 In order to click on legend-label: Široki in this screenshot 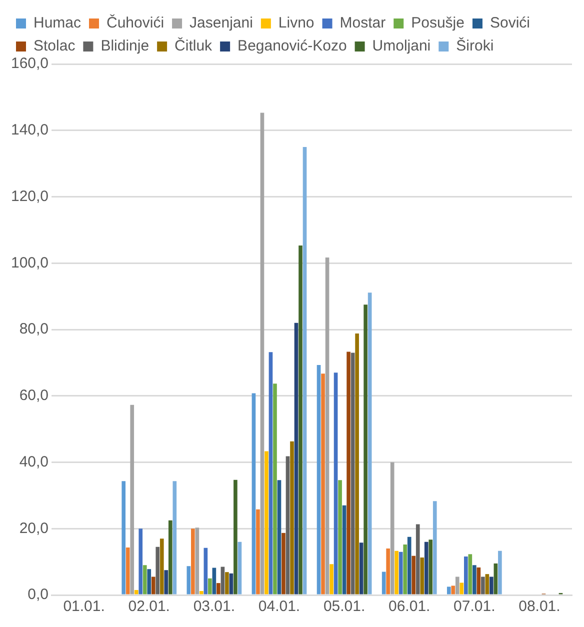, I will do `click(475, 45)`.